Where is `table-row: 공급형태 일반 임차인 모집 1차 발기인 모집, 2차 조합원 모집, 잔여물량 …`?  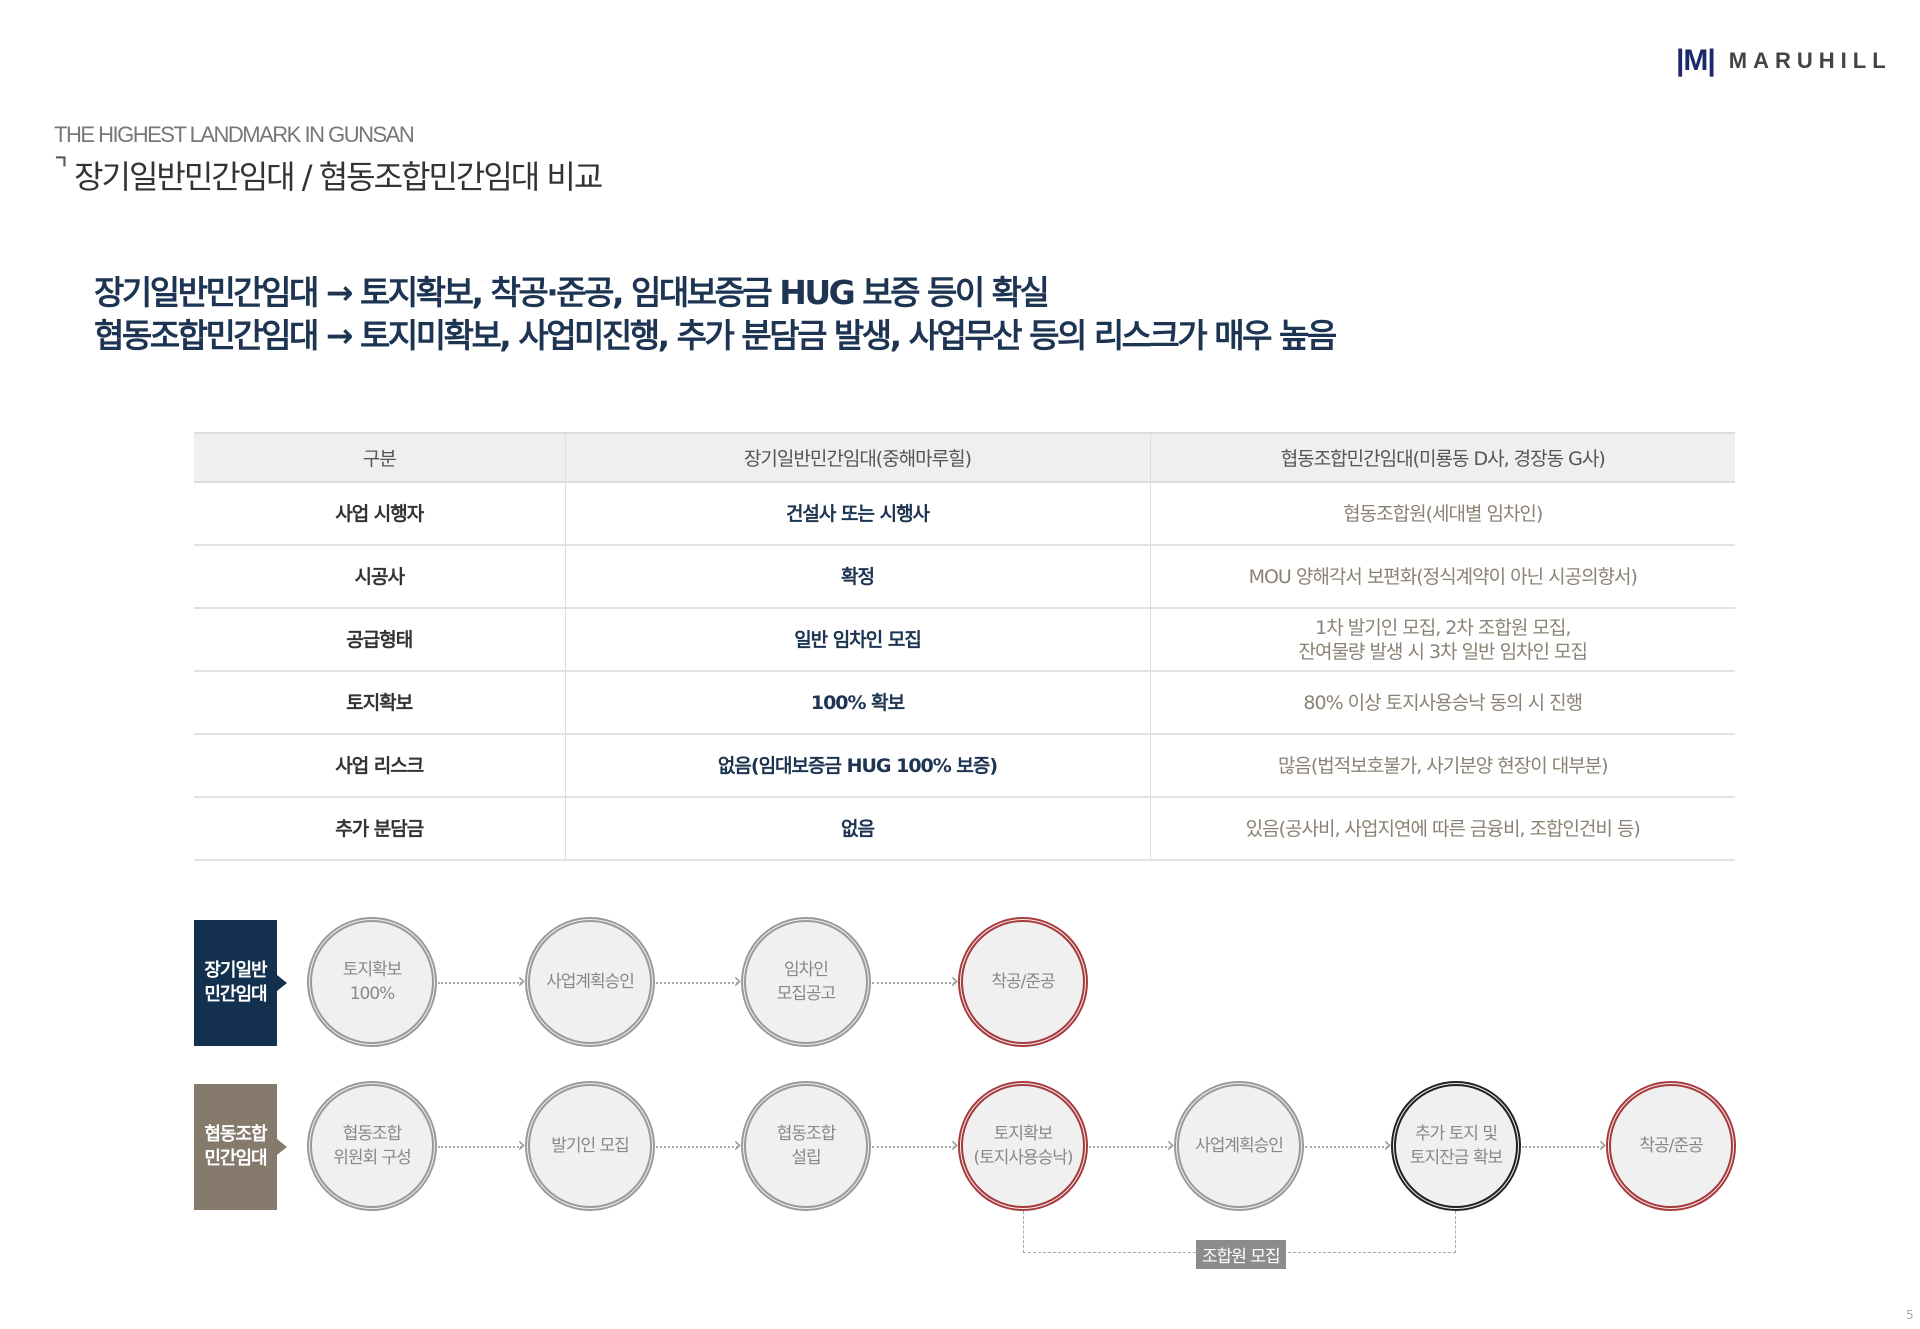 table-row: 공급형태 일반 임차인 모집 1차 발기인 모집, 2차 조합원 모집, 잔여물량 … is located at coordinates (964, 640).